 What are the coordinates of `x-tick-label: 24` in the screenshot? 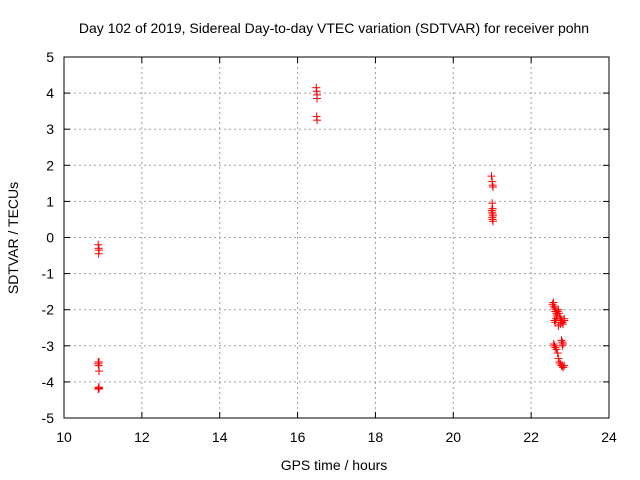 It's located at (609, 437).